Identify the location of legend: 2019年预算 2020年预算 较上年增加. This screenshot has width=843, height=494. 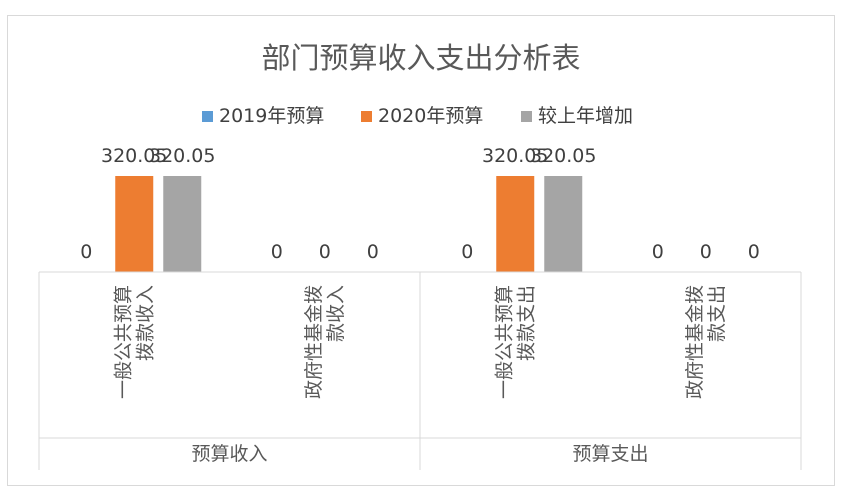
(417, 116).